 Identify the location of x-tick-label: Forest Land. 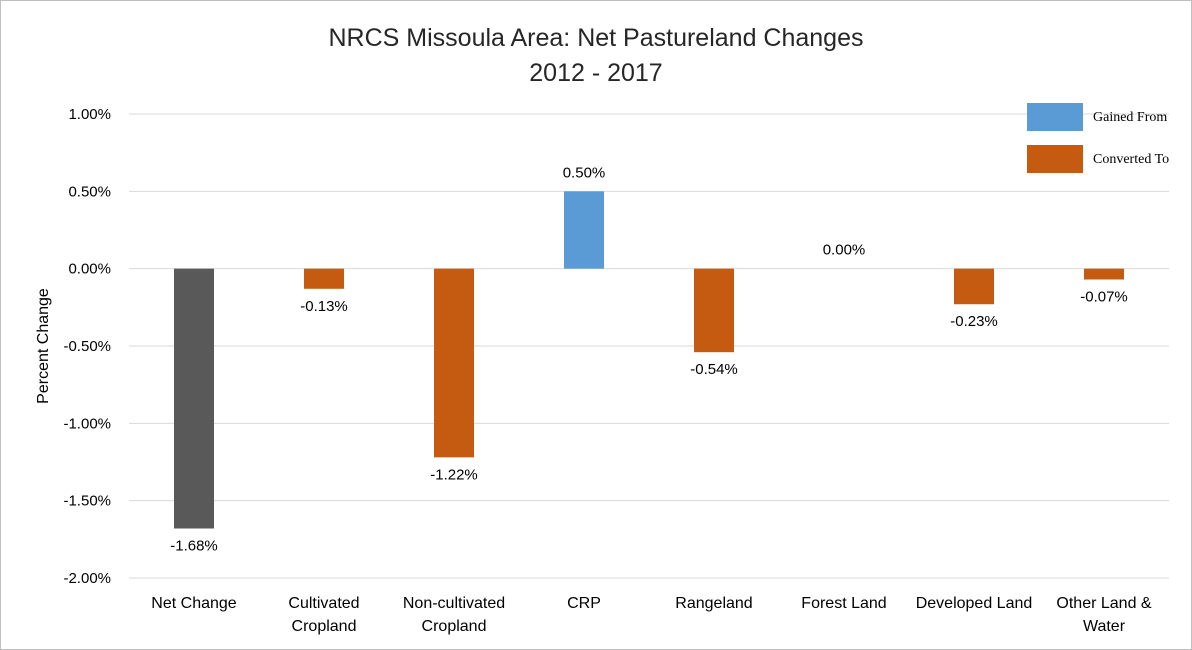
(843, 603).